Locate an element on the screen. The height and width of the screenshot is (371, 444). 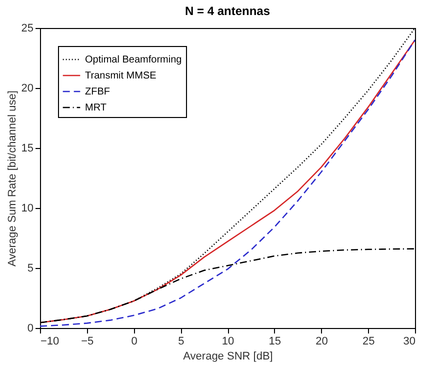
chart-title: N = 4 antennas is located at coordinates (227, 11).